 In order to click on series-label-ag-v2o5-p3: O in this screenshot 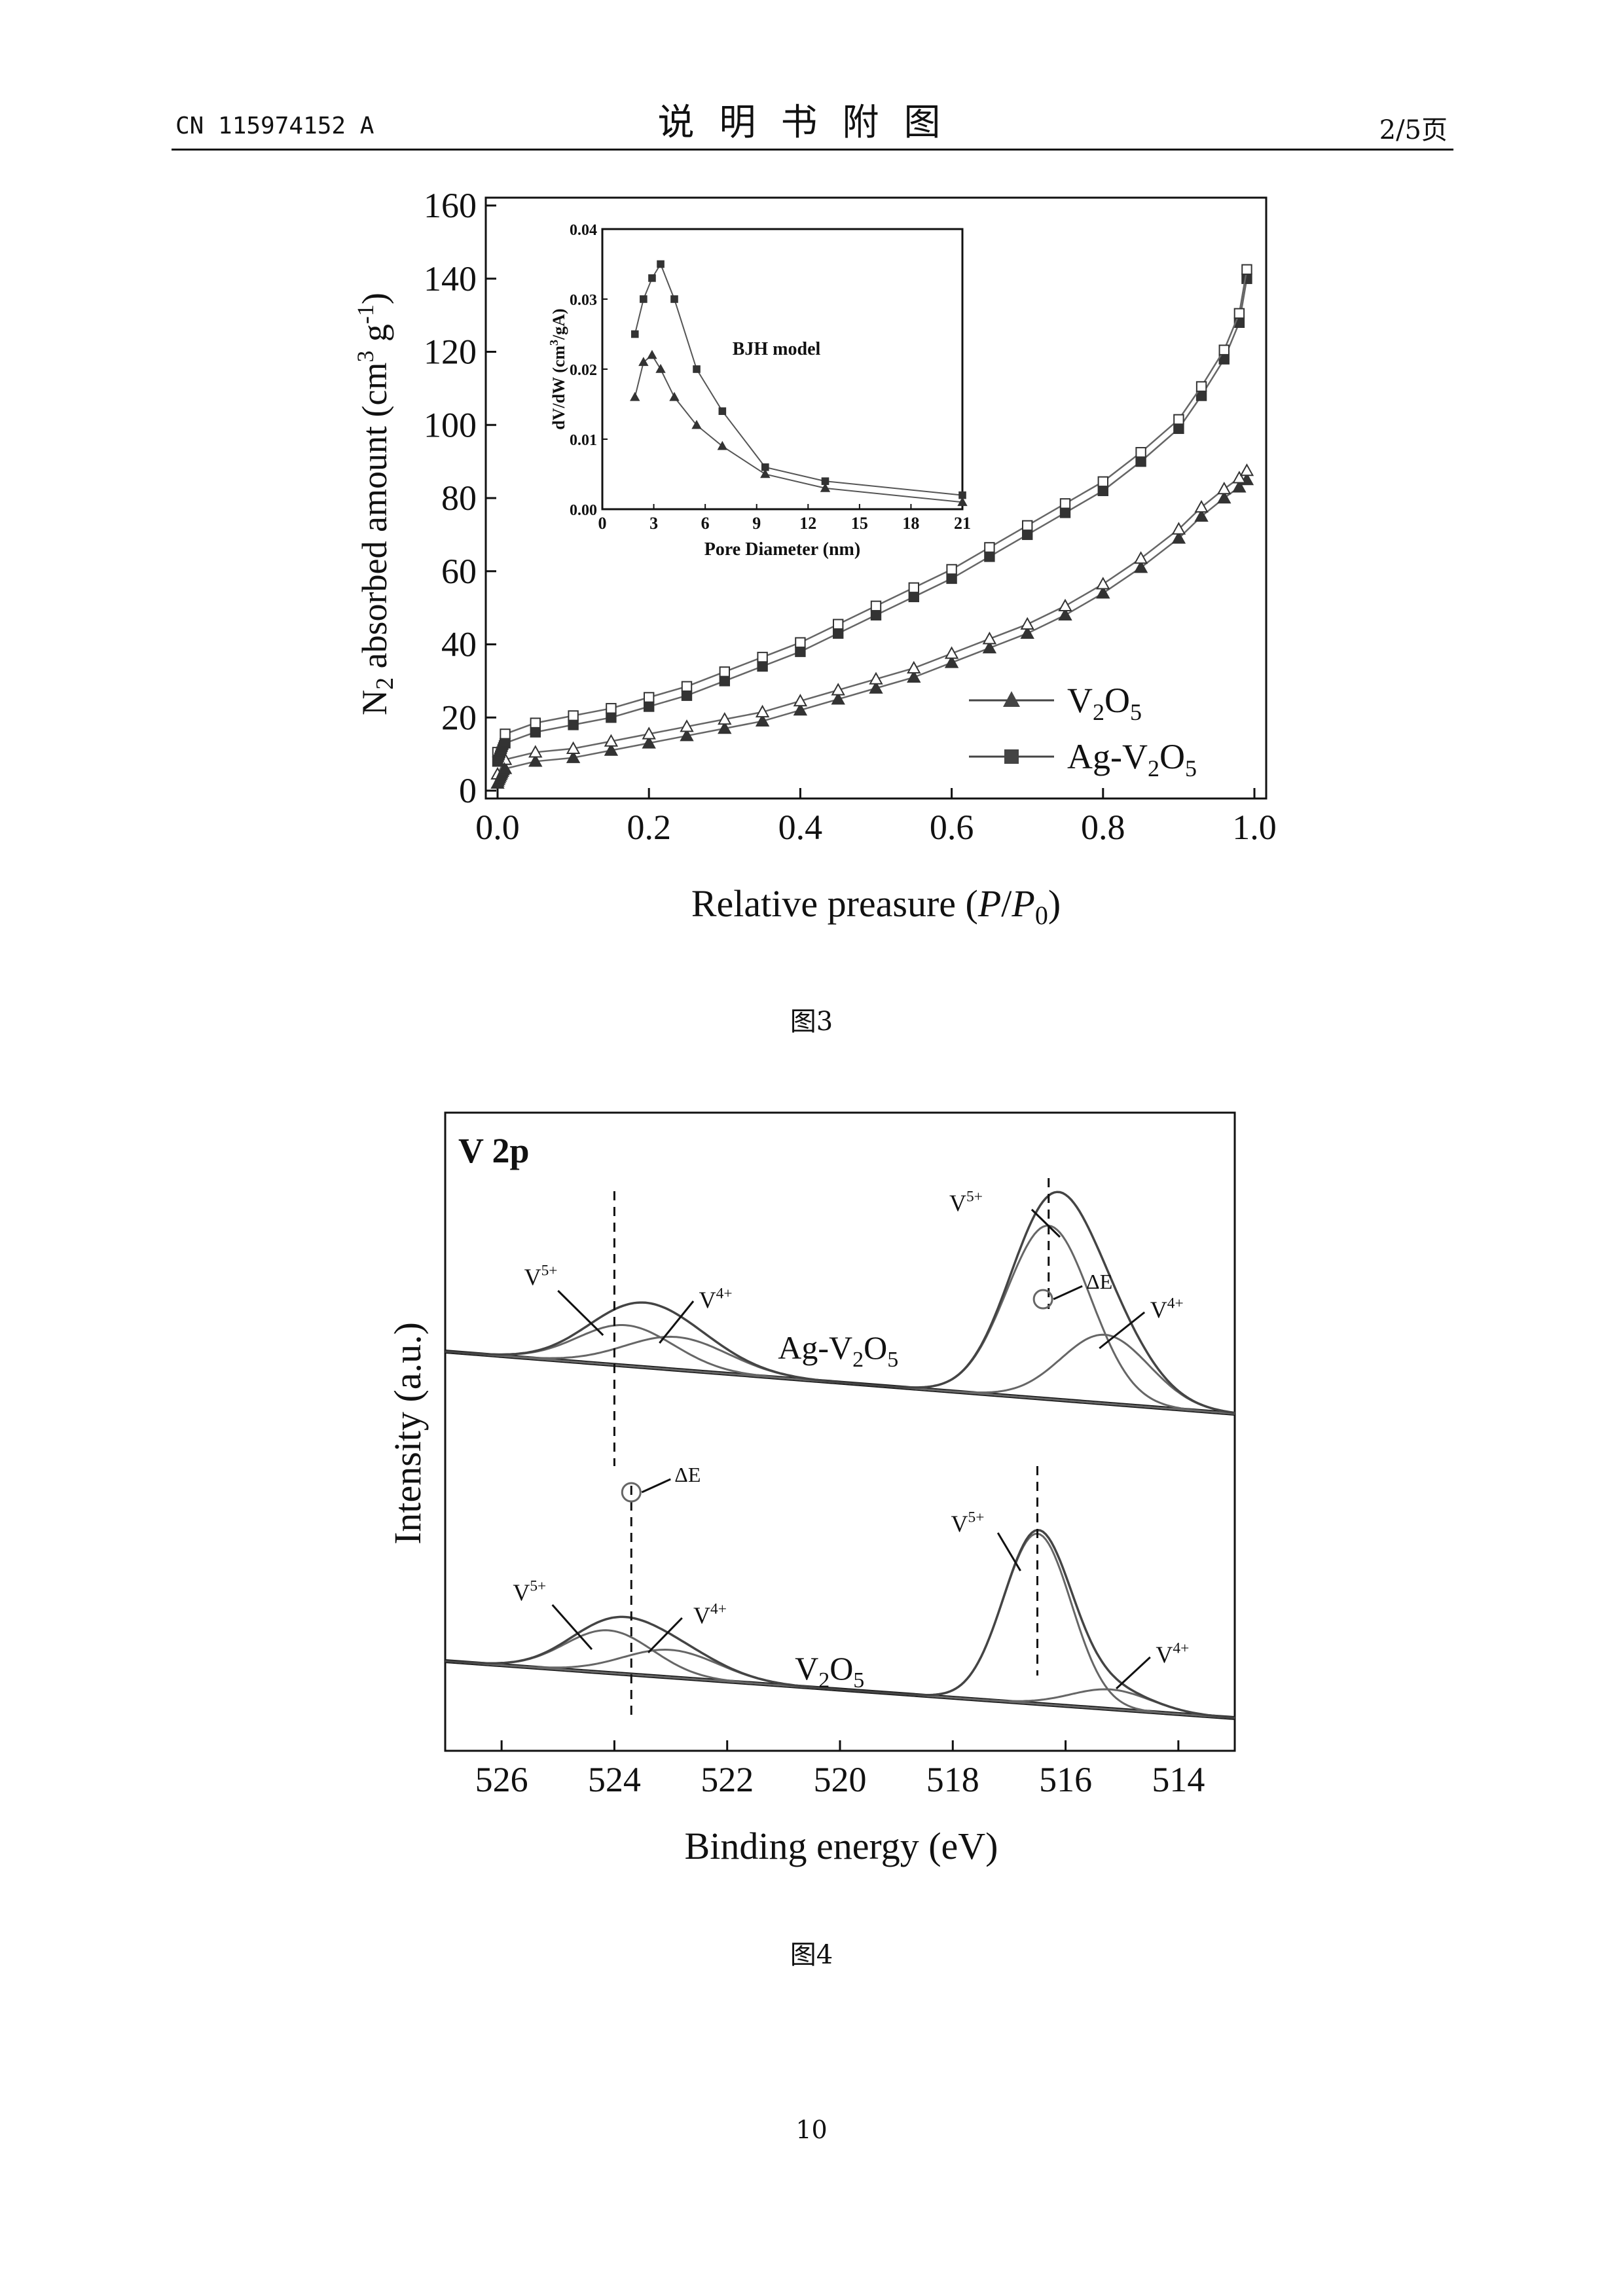, I will do `click(875, 1347)`.